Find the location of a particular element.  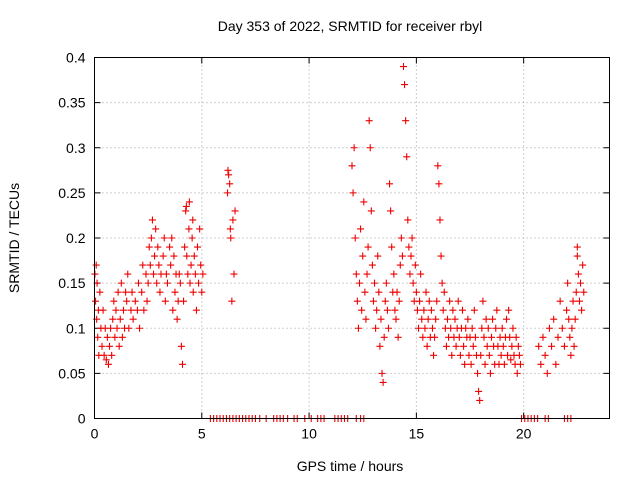

x-tick-labels: 0 5 10 15 20 is located at coordinates (311, 434).